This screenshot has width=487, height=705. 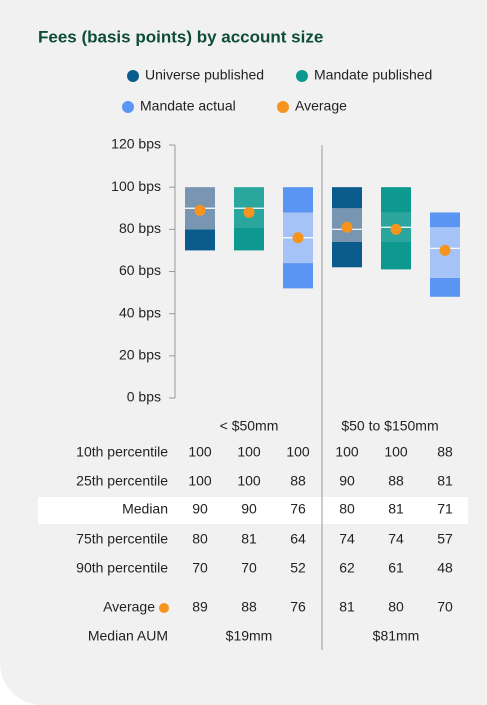 I want to click on y-tick-label: 20 bps, so click(x=140, y=355).